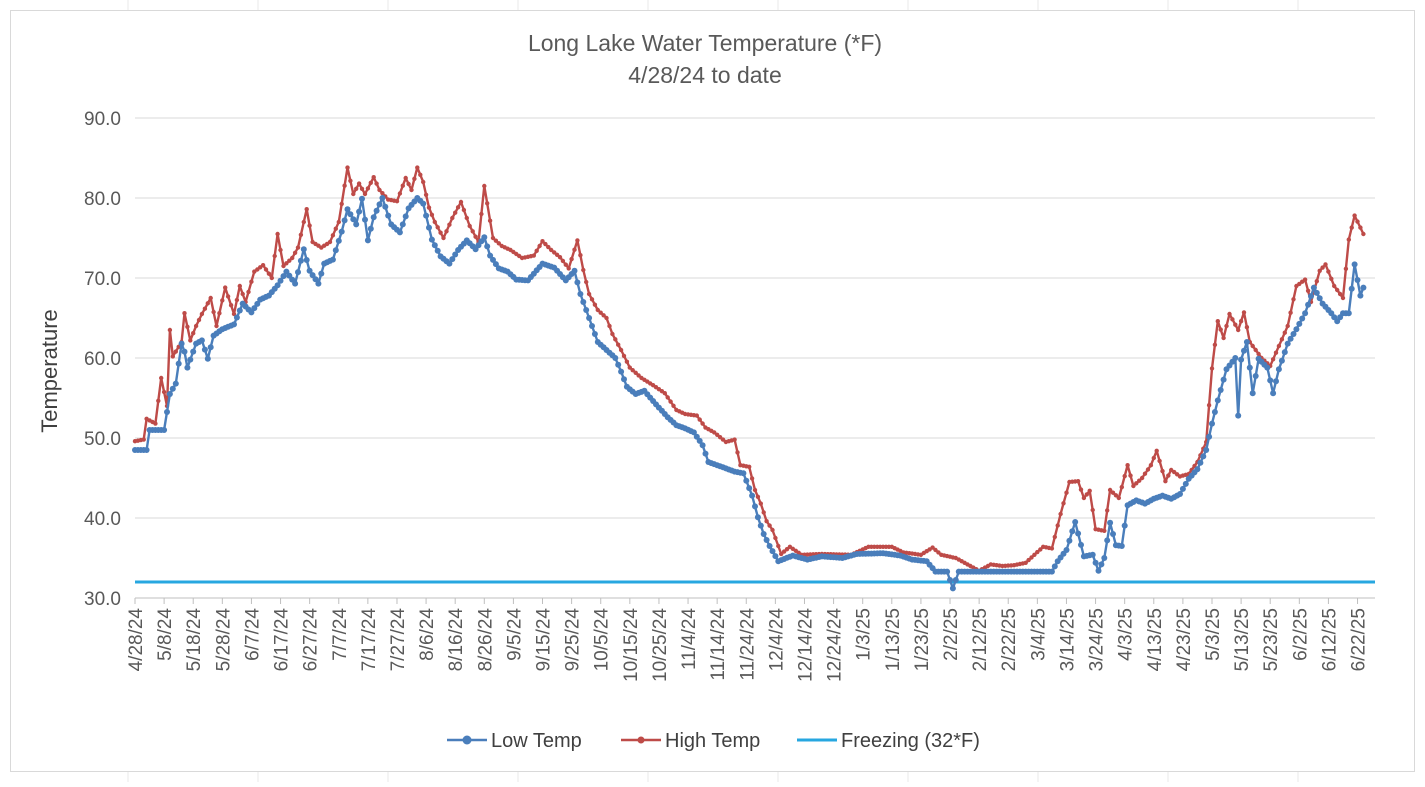  Describe the element at coordinates (835, 645) in the screenshot. I see `x-tick-label: 12/24/24` at that location.